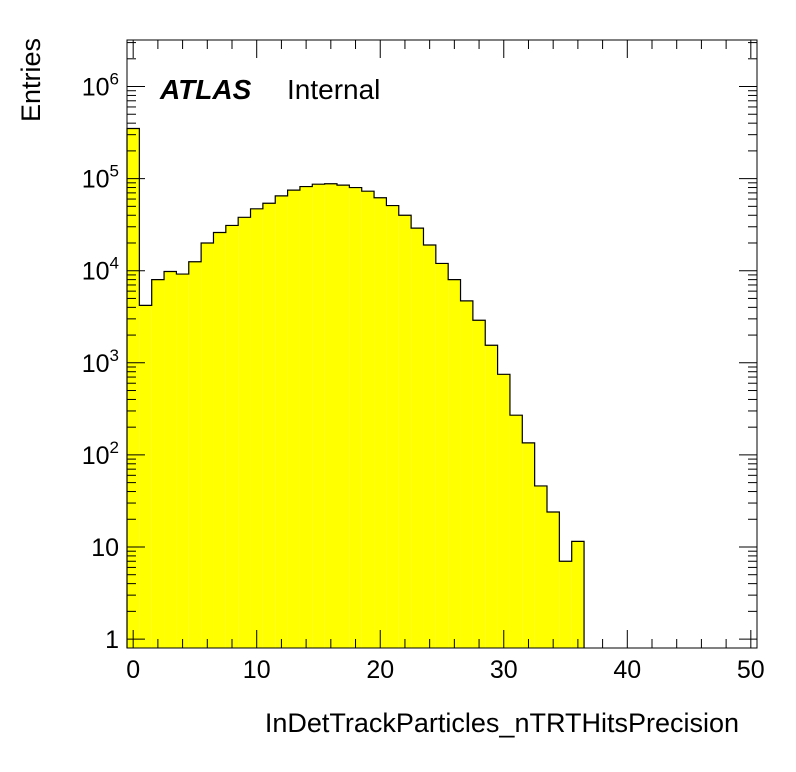 This screenshot has height=772, width=796. I want to click on y-tick-label: 10², so click(100, 454).